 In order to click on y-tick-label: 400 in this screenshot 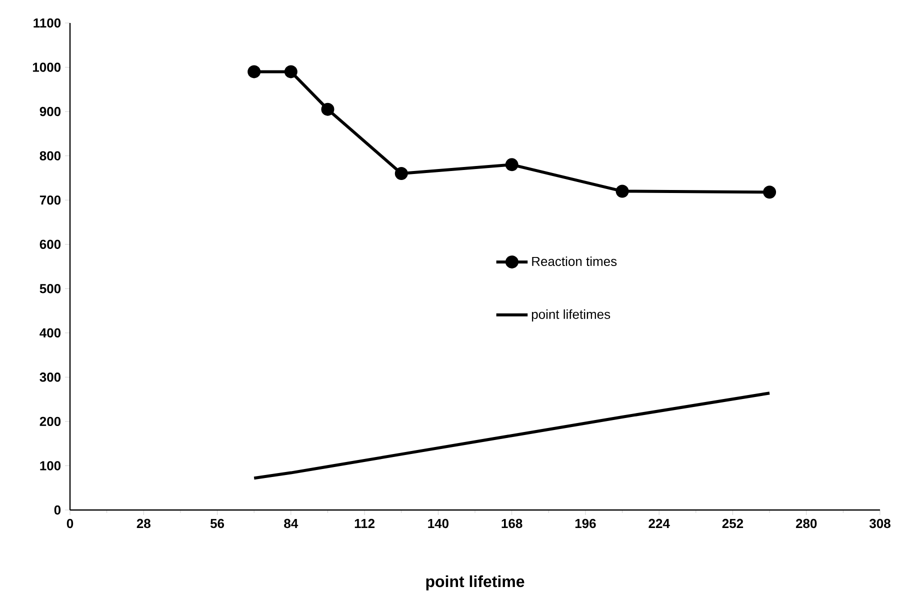, I will do `click(50, 333)`.